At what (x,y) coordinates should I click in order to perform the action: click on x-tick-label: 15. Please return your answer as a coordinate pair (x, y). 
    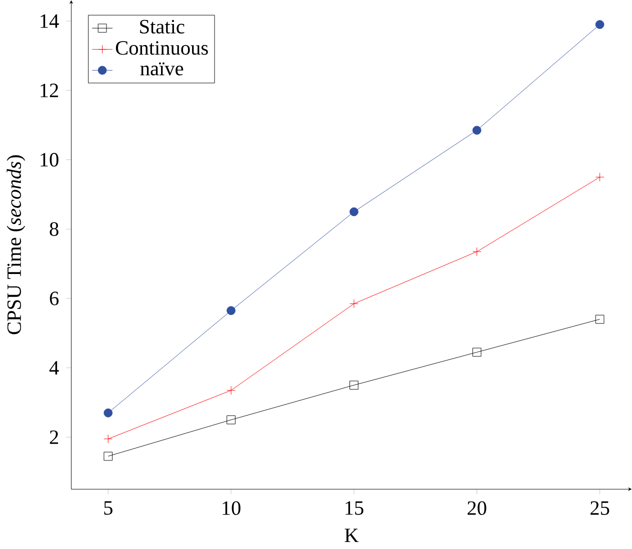
    Looking at the image, I should click on (355, 508).